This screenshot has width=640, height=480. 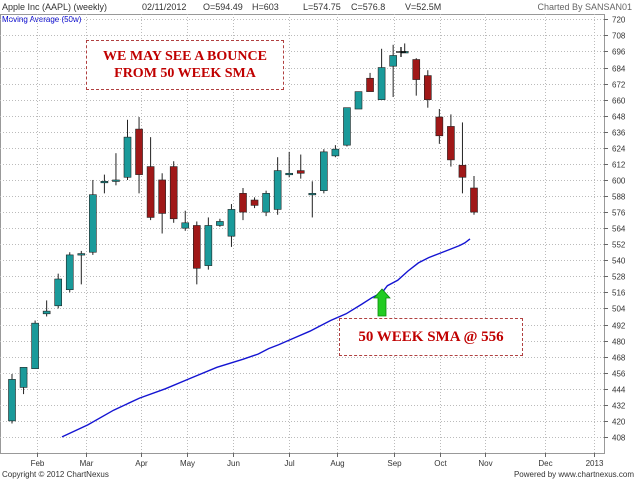 I want to click on bounce-annotation-line1: WE MAY SEE A BOUNCE, so click(x=185, y=56).